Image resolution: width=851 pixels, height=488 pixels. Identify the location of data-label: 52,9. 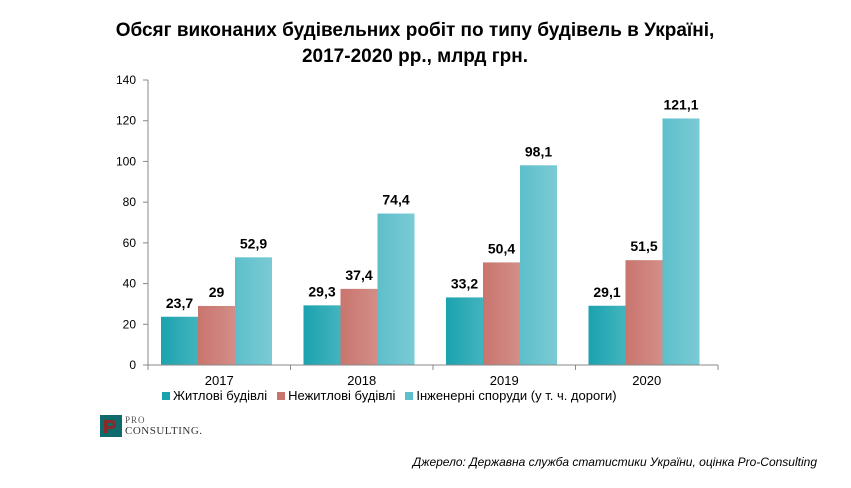
(253, 243).